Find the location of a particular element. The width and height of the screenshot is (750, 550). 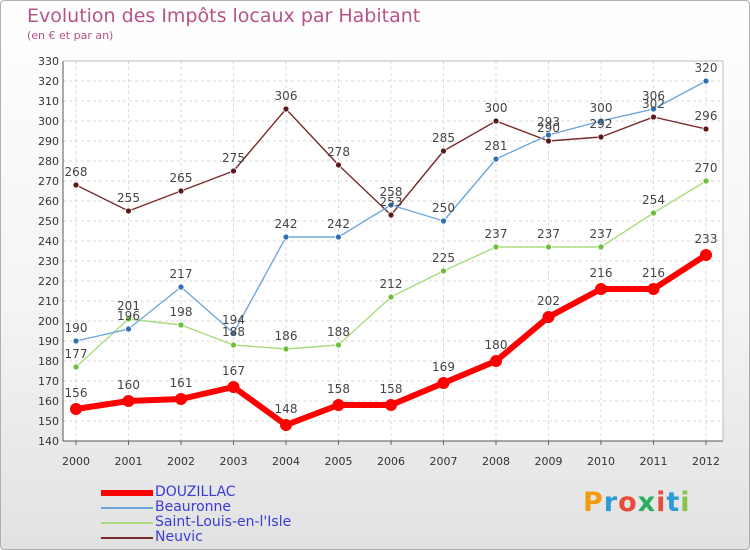

data-label-beauronne: 300 is located at coordinates (601, 108).